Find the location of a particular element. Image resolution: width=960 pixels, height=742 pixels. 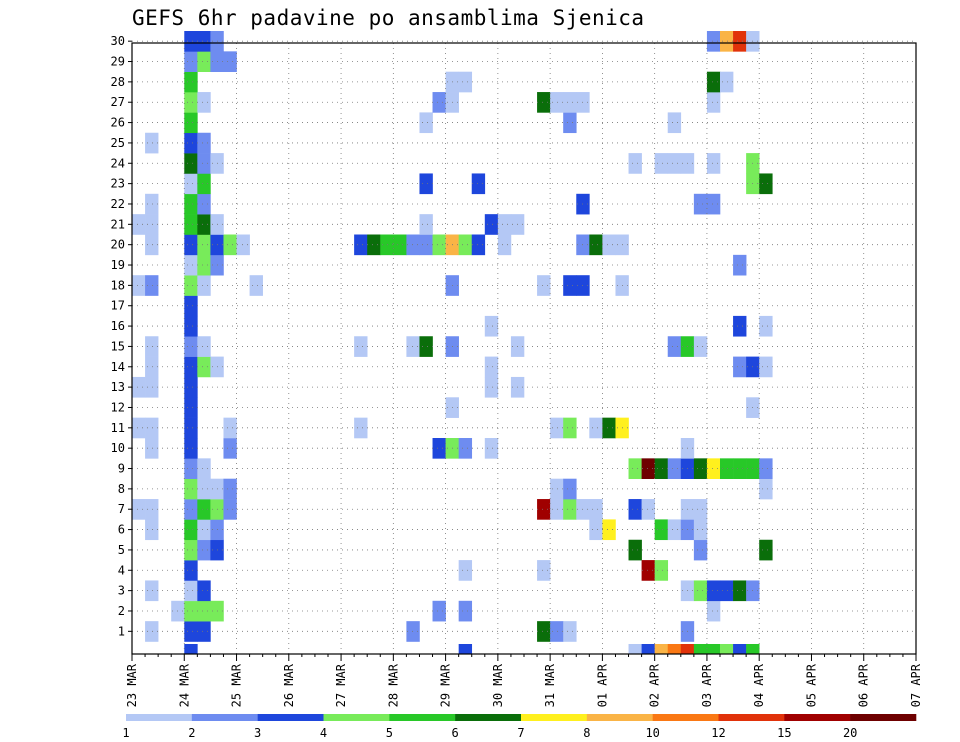

y-tick-label: 7 is located at coordinates (121, 509).